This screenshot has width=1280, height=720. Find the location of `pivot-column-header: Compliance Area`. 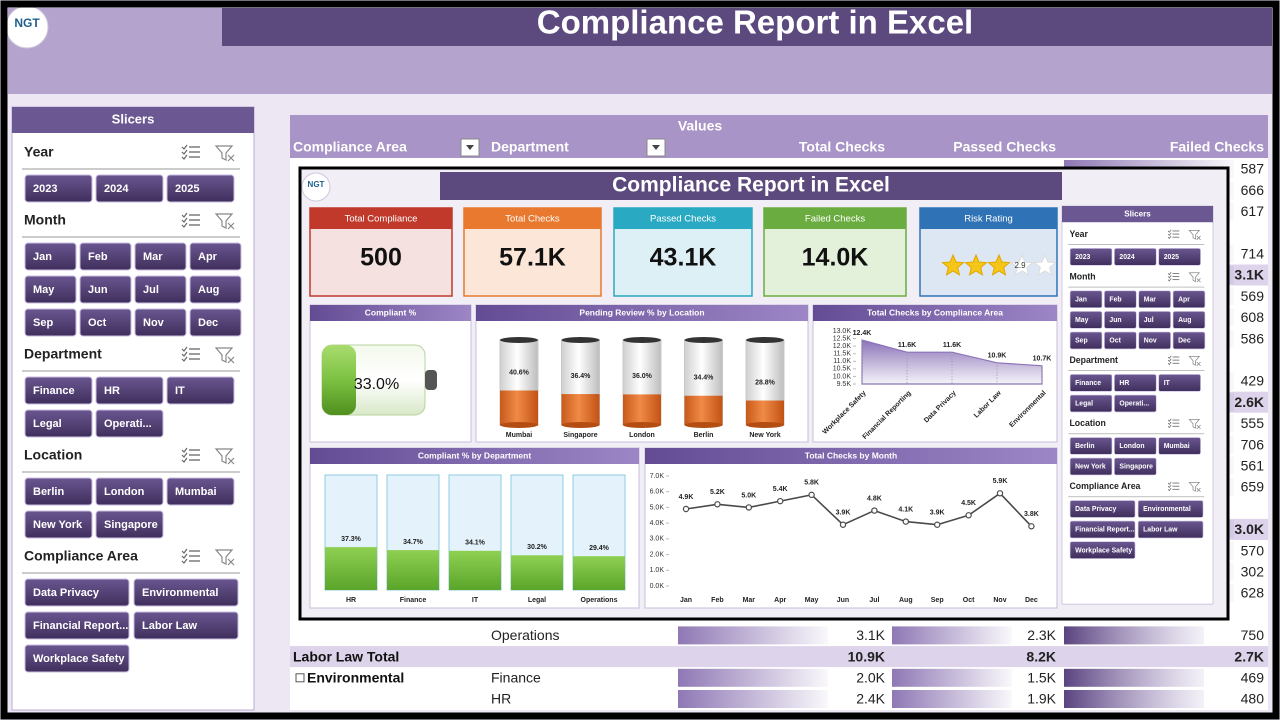

pivot-column-header: Compliance Area is located at coordinates (350, 147).